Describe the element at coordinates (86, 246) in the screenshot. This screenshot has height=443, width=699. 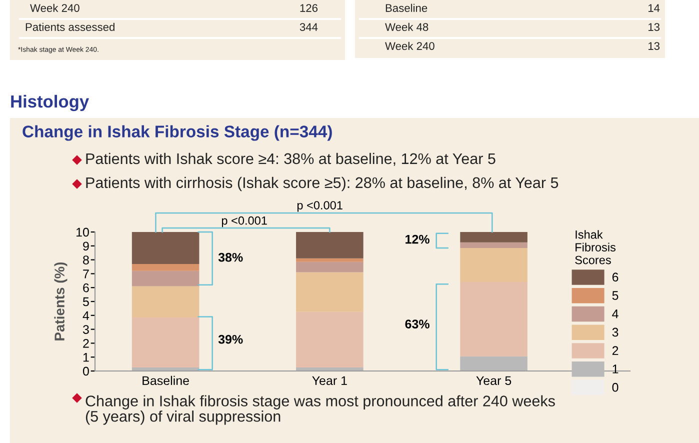
I see `y-tick-label: 9` at that location.